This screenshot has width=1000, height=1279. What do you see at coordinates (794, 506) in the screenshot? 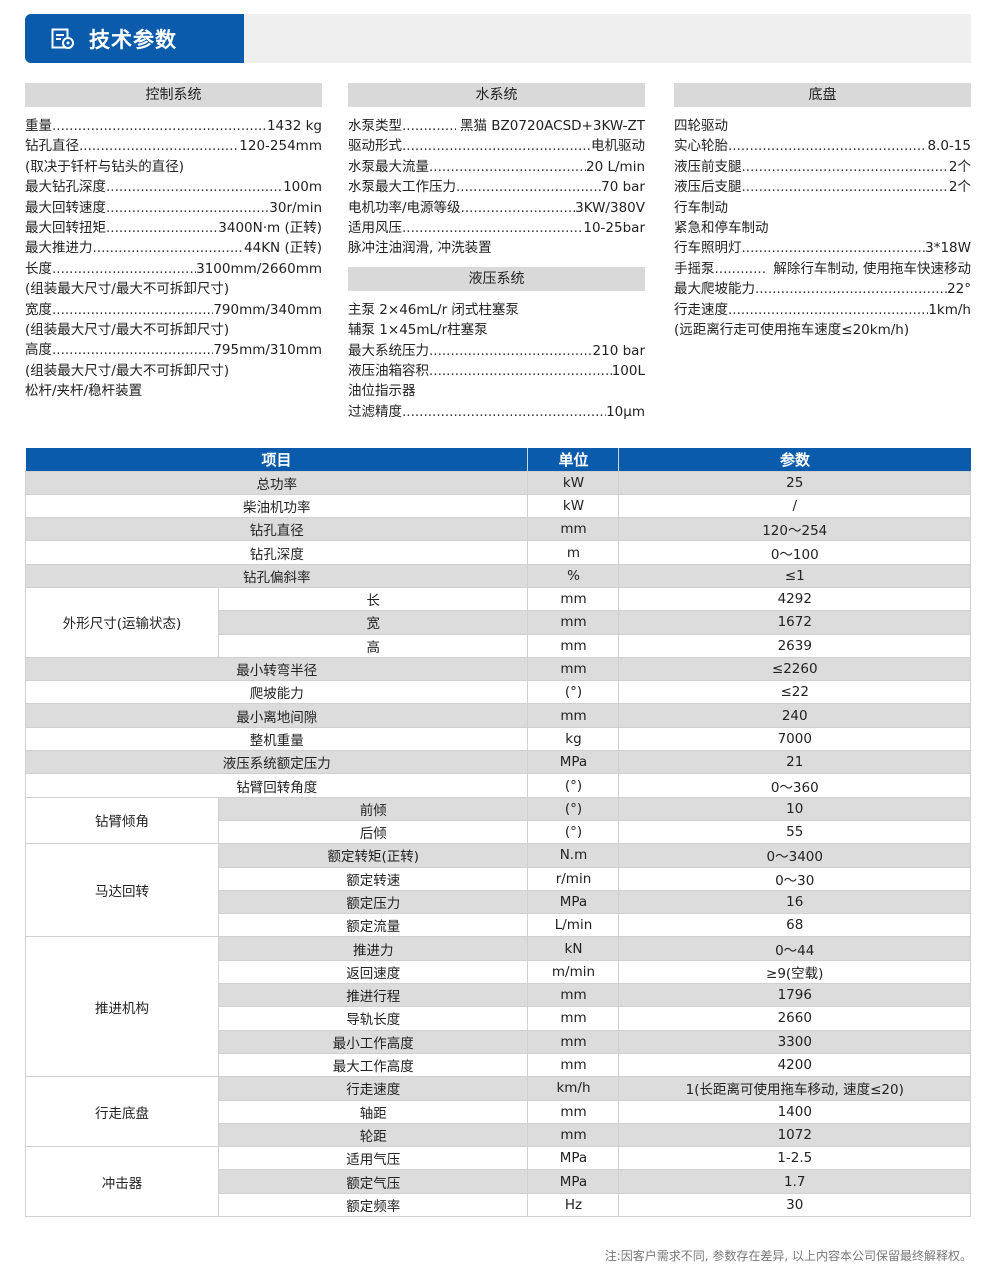
I see `value-cell: /` at bounding box center [794, 506].